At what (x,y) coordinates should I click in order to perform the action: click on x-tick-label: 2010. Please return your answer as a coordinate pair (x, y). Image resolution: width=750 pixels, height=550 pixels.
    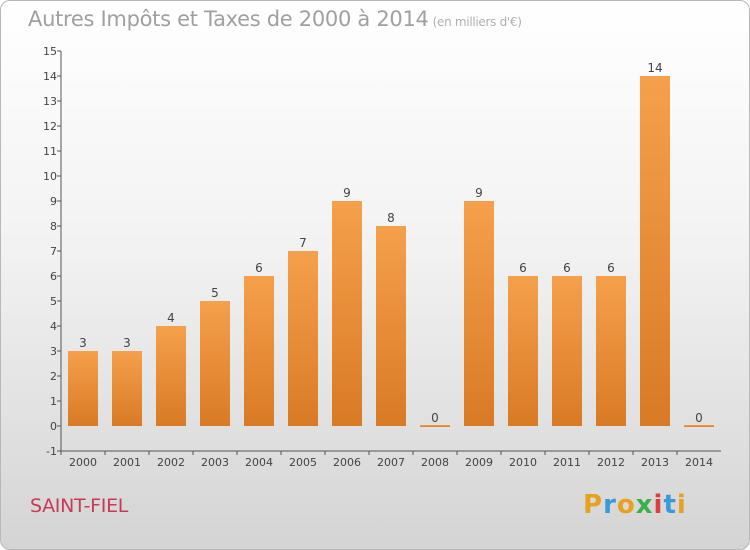
    Looking at the image, I should click on (523, 462).